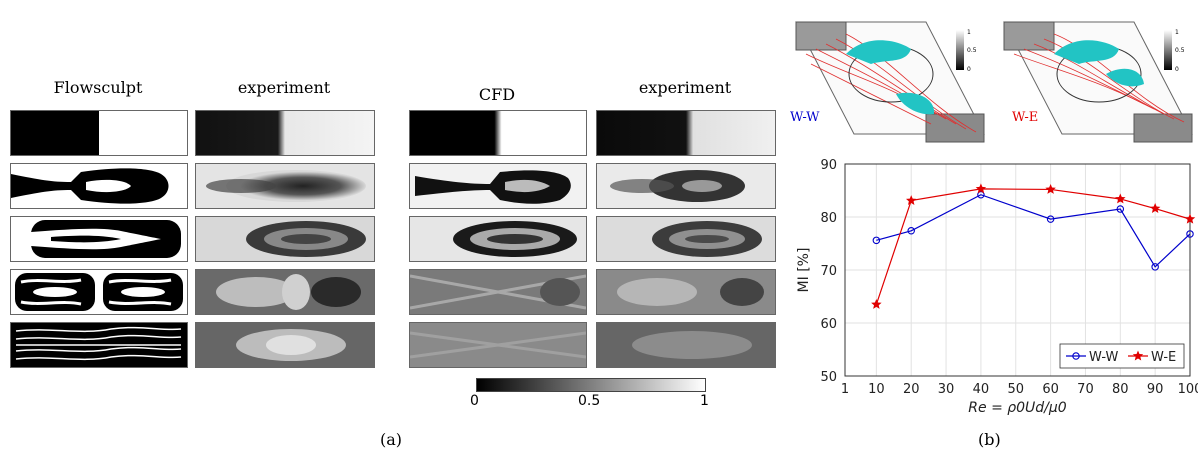  What do you see at coordinates (1163, 357) in the screenshot?
I see `legend-label-w-e: W-E` at bounding box center [1163, 357].